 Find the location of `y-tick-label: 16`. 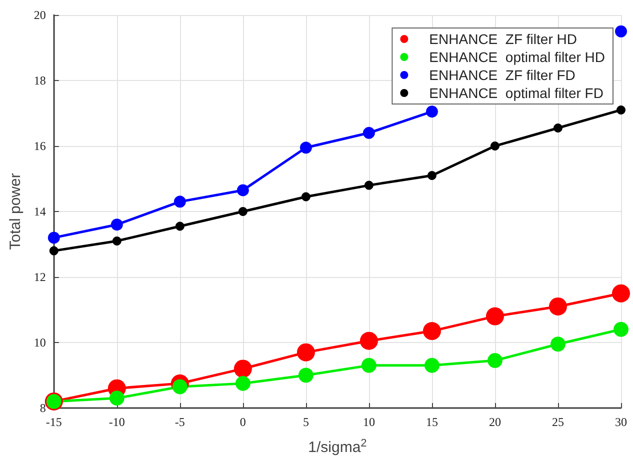

y-tick-label: 16 is located at coordinates (40, 146).